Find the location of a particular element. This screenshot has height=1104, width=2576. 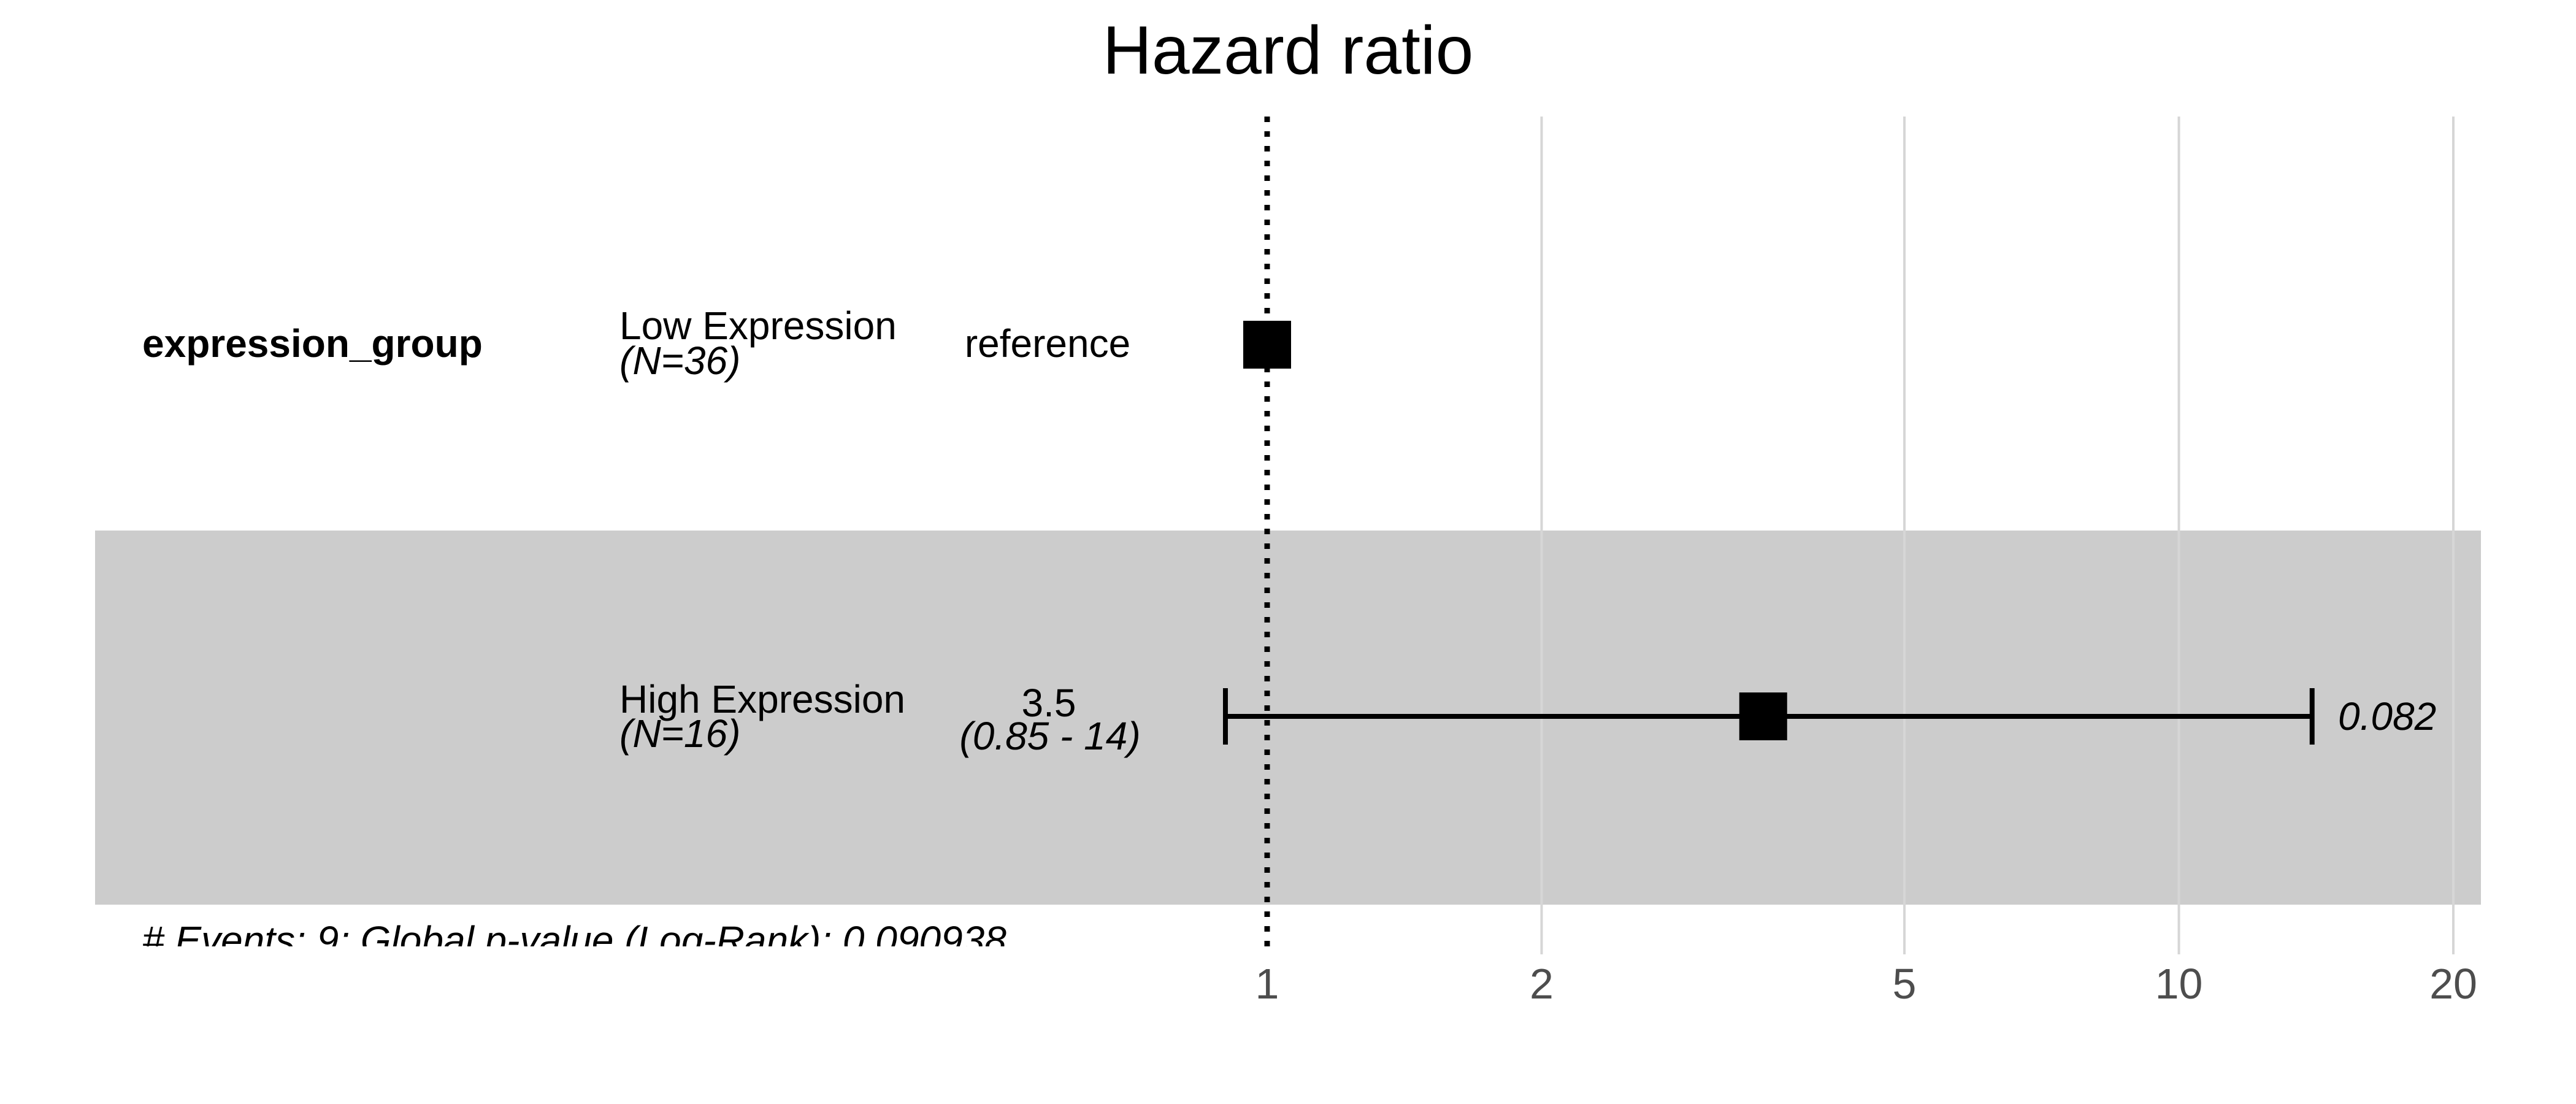

x-axis-ticks: 1 2 5 10 20 is located at coordinates (1866, 984).